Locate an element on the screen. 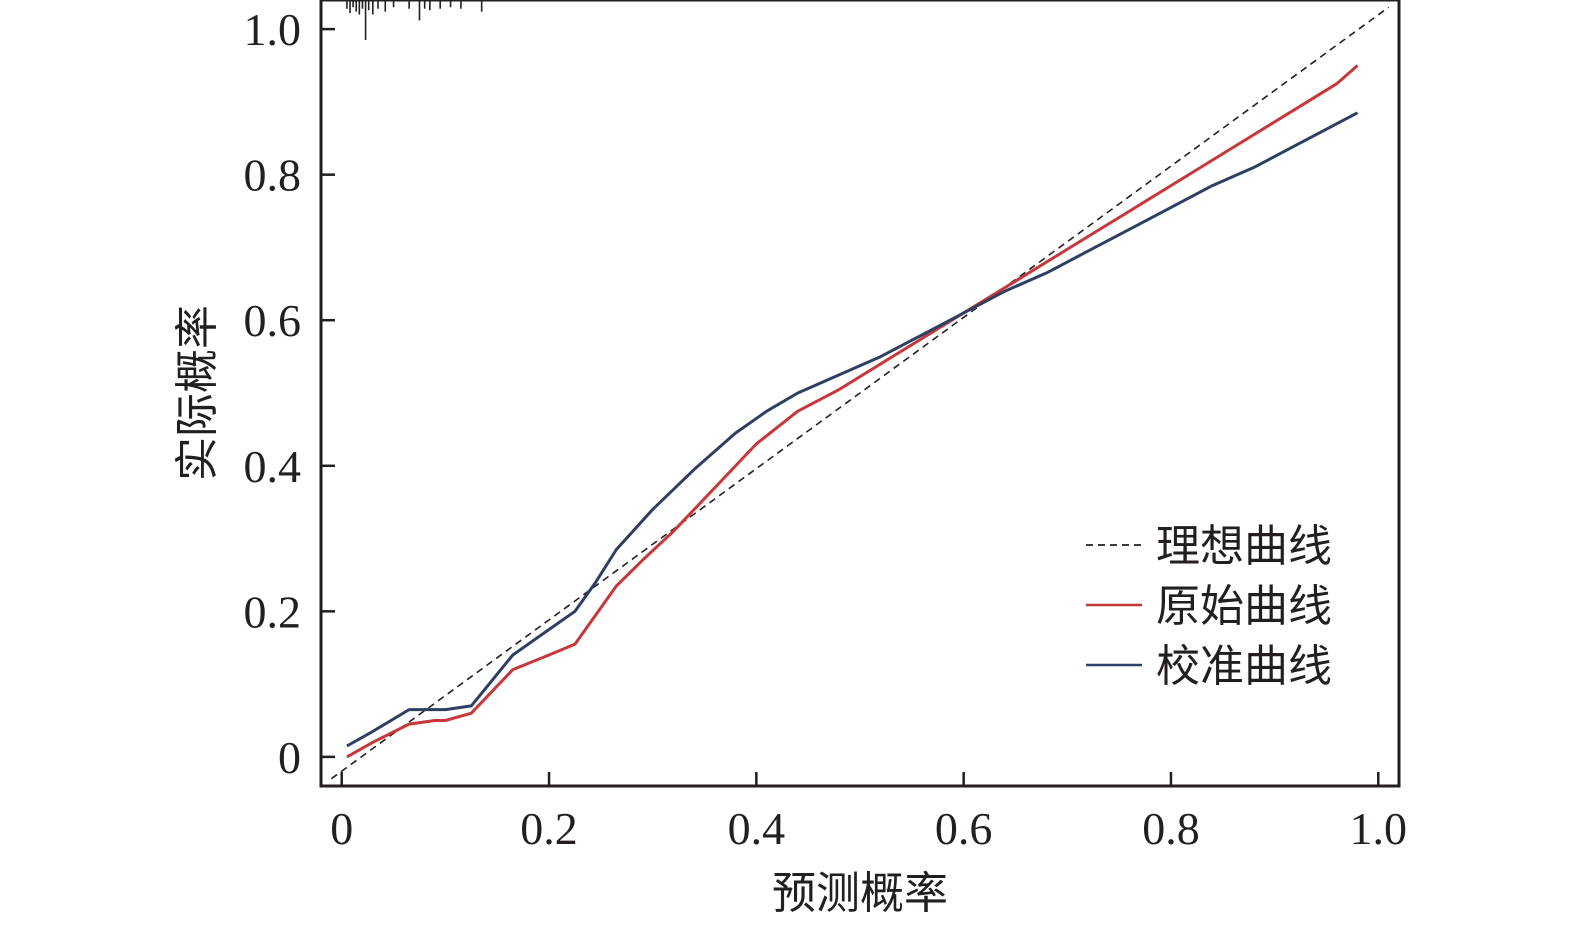  rug-marks is located at coordinates (414, 20).